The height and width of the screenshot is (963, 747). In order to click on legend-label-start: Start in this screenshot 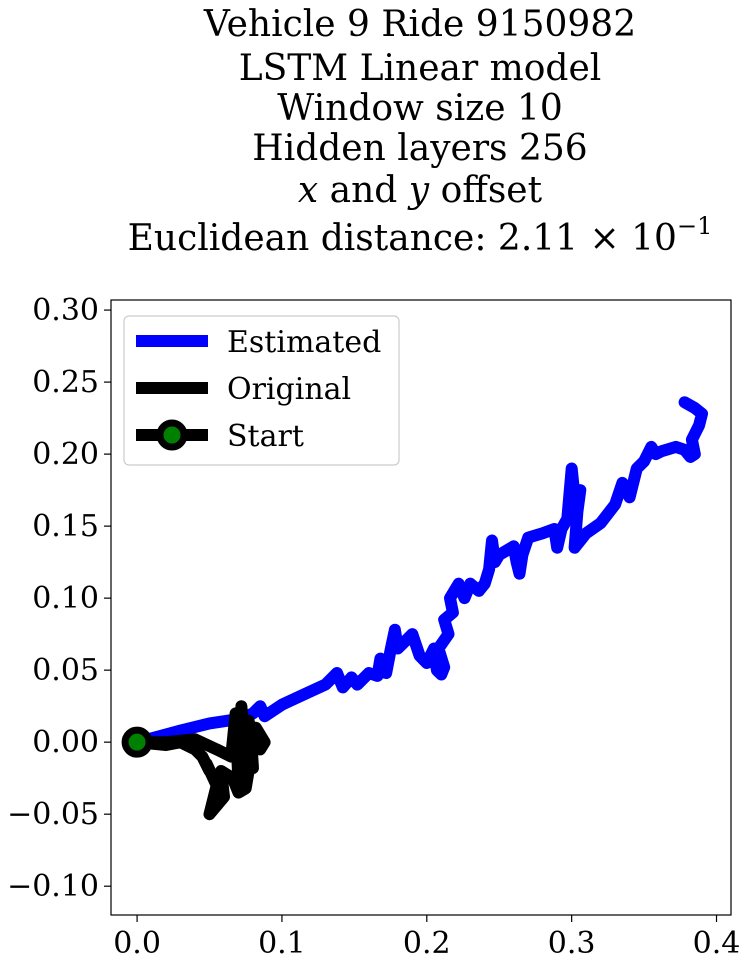, I will do `click(265, 436)`.